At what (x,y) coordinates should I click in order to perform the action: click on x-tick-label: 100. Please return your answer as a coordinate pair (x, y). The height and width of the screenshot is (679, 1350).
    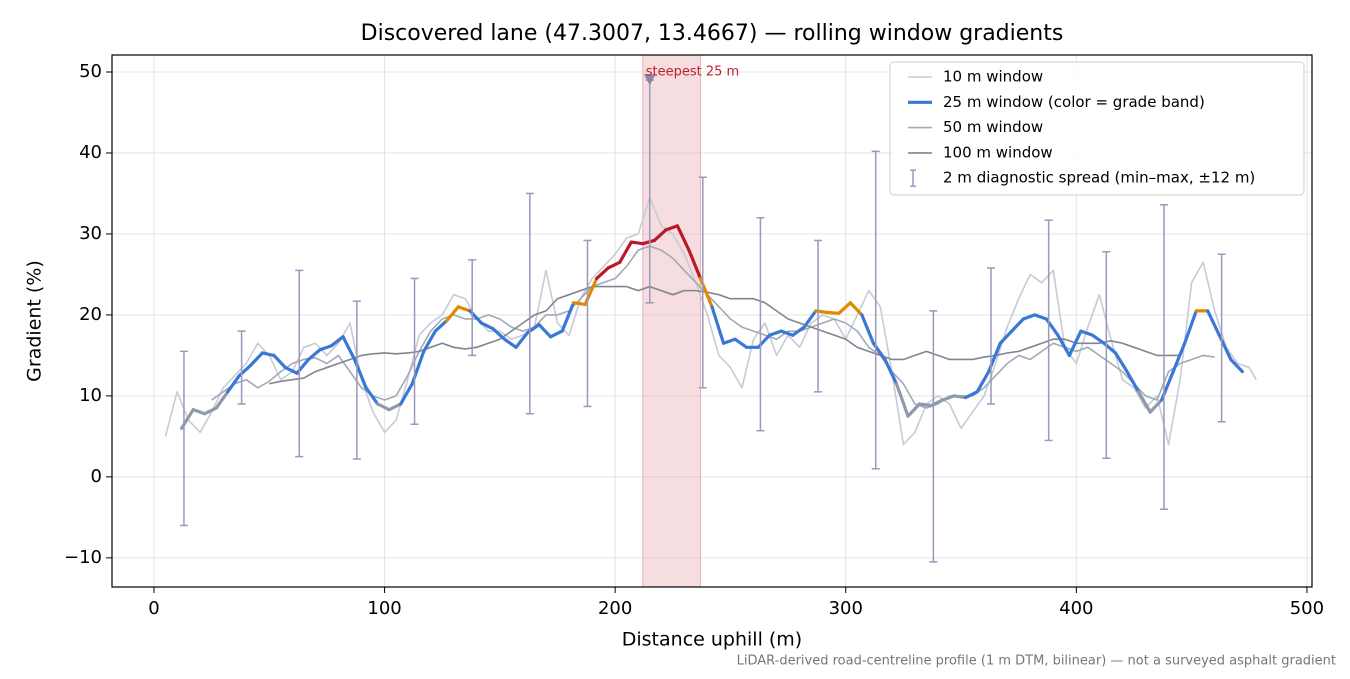
    Looking at the image, I should click on (384, 608).